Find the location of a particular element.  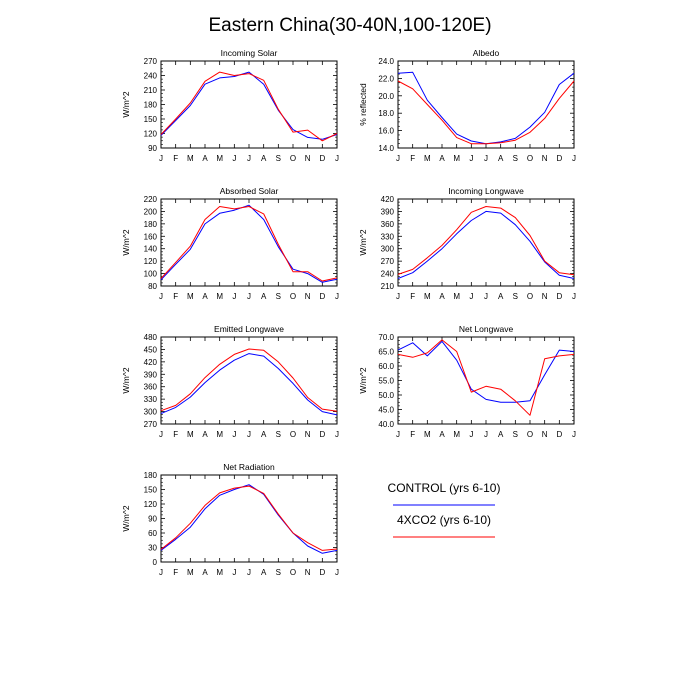

panel-title: Albedo is located at coordinates (486, 53).